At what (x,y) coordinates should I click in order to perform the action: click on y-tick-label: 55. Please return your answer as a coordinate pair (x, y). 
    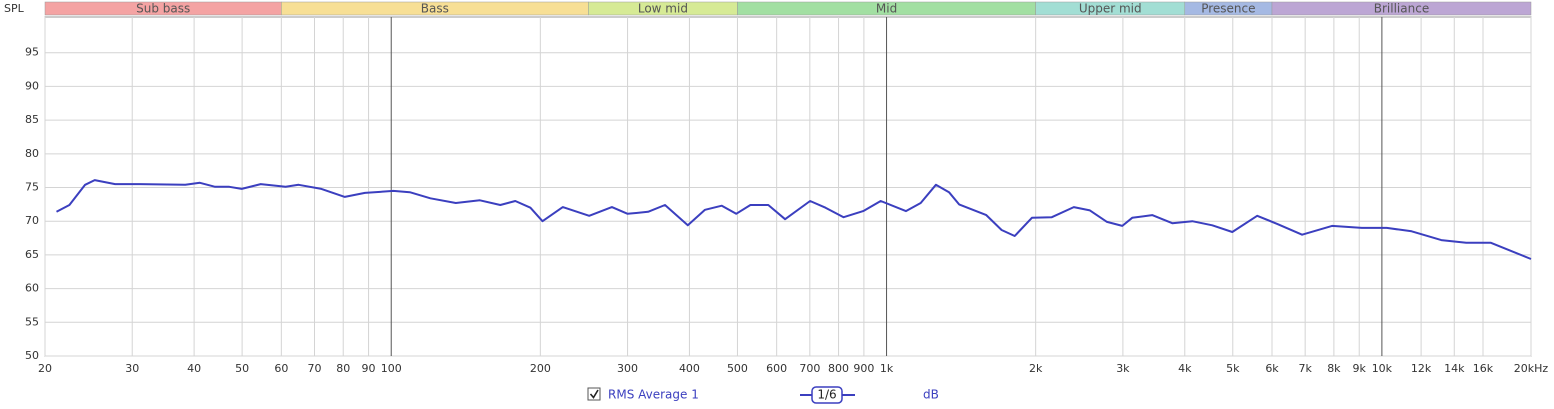
    Looking at the image, I should click on (32, 321).